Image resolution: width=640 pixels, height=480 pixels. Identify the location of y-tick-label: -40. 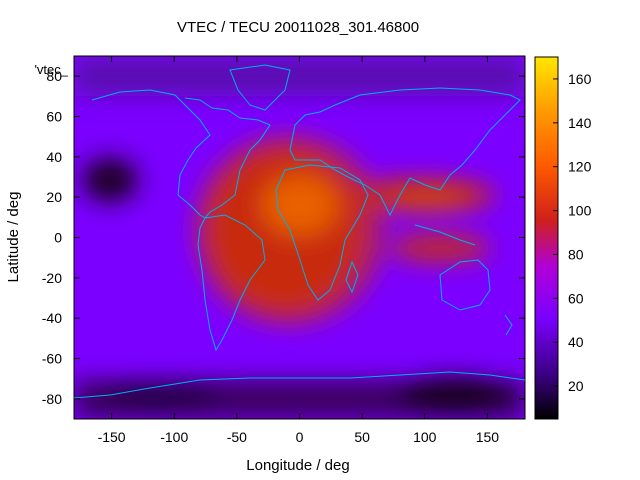
(52, 318).